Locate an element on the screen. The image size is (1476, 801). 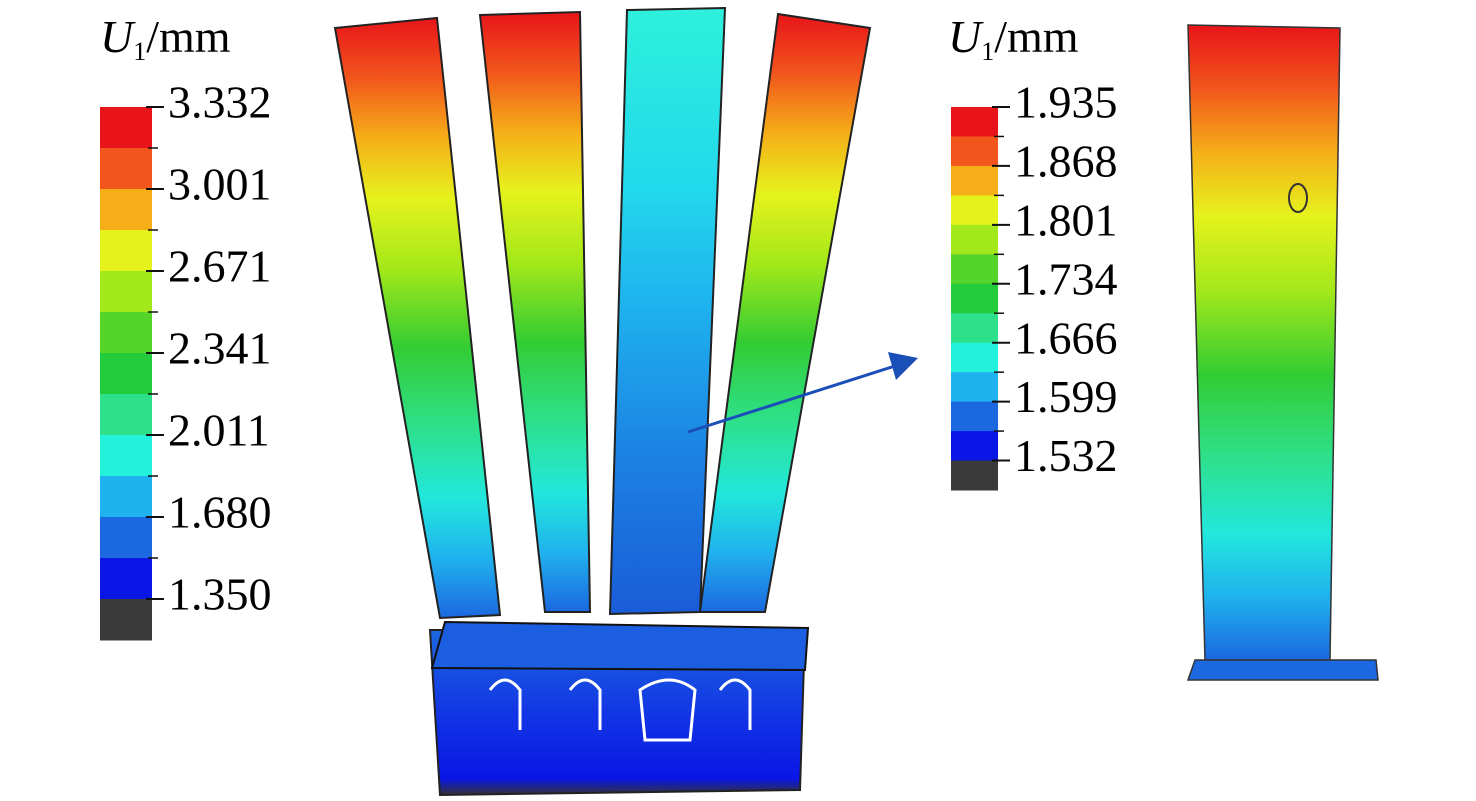
legend-label: 3.001 is located at coordinates (220, 184).